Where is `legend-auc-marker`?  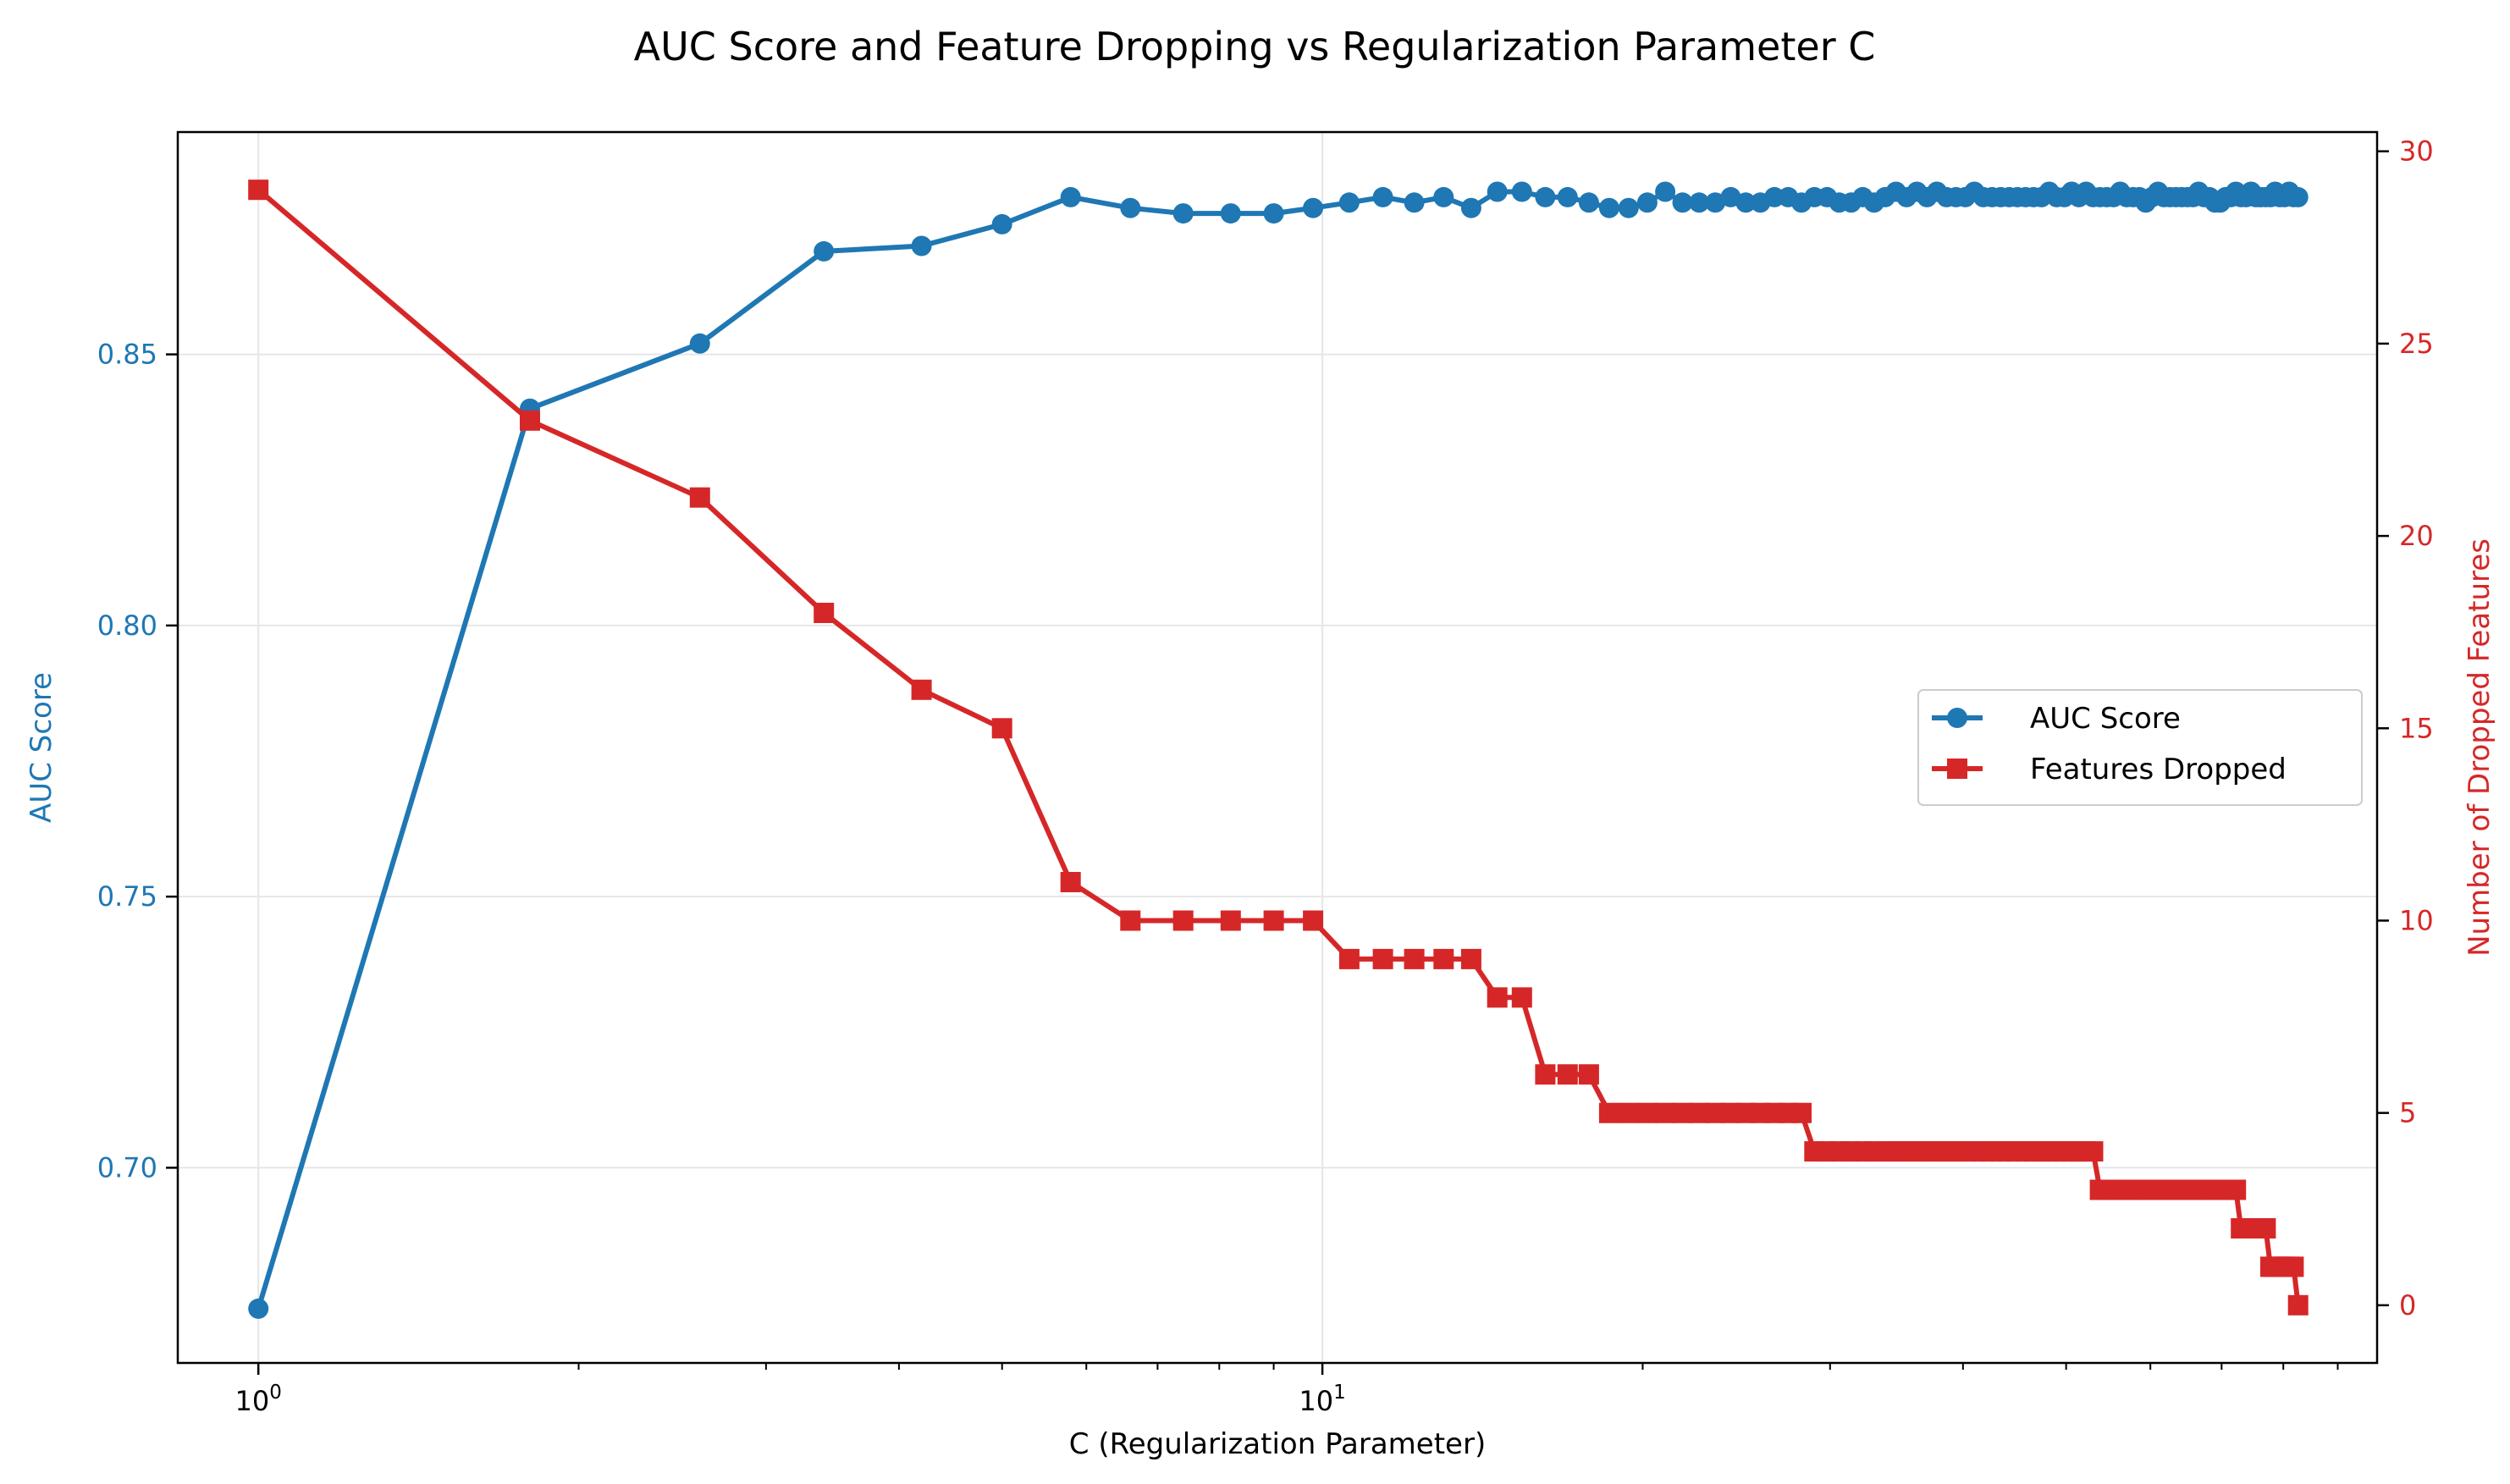
legend-auc-marker is located at coordinates (1957, 718).